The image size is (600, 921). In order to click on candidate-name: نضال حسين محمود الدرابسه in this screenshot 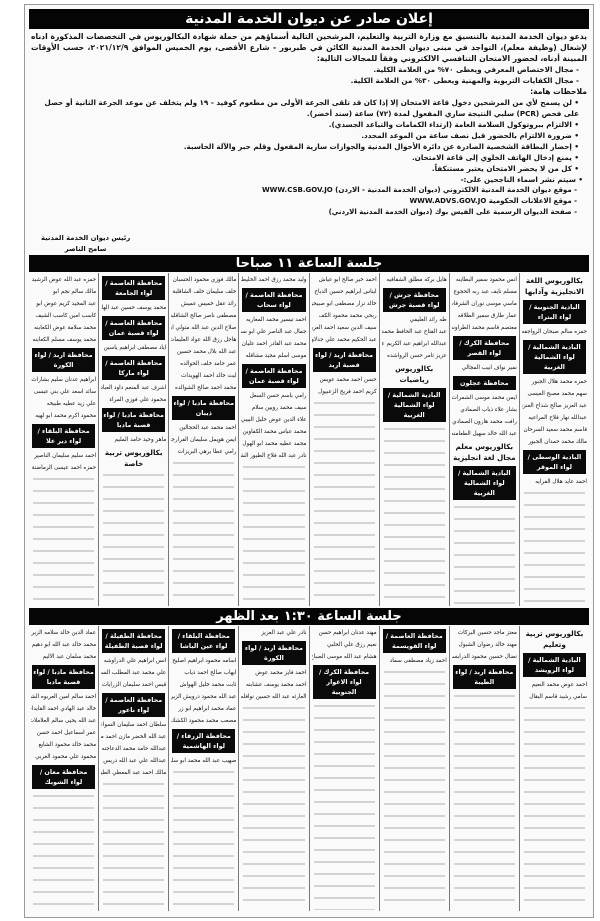, I will do `click(484, 657)`.